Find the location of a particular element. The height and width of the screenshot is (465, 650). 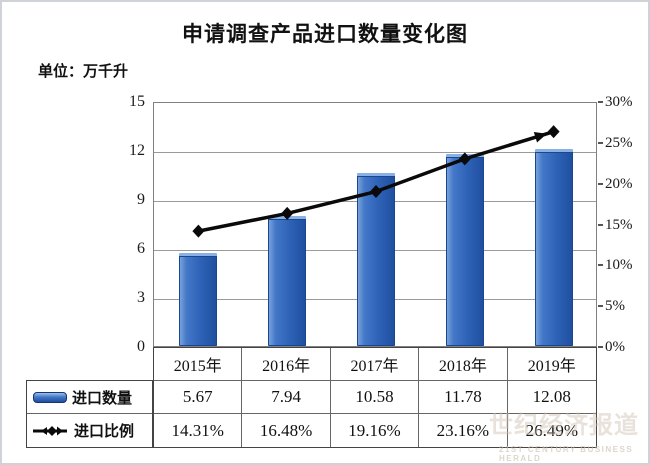

left-axis-tick-label: 12 is located at coordinates (137, 150).